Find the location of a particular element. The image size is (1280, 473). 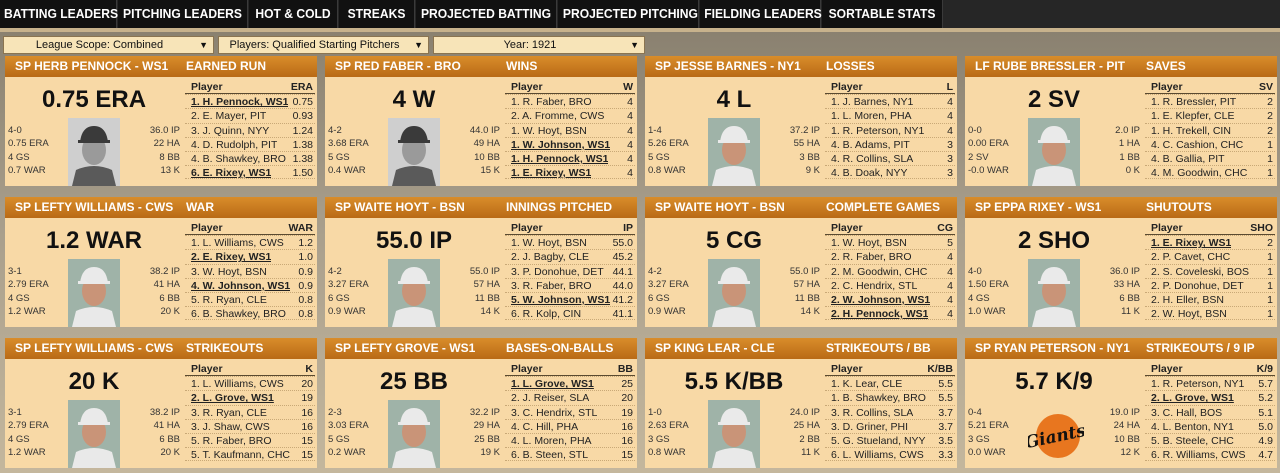

leader-name: 4. M. Goodwin, CHC is located at coordinates (1199, 173).